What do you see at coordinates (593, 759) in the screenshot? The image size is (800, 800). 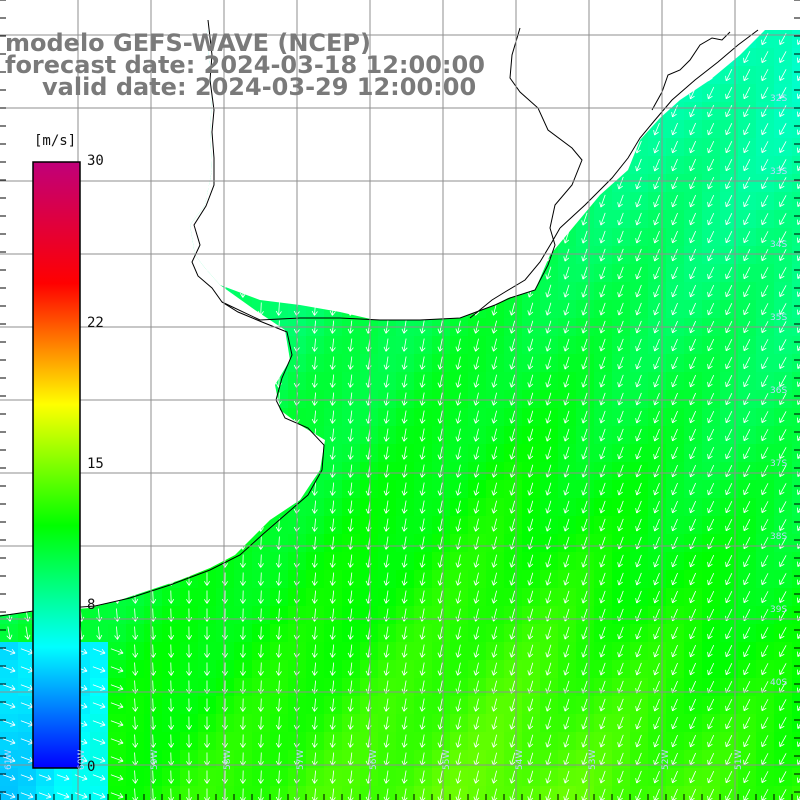 I see `longitude-label: 53W` at bounding box center [593, 759].